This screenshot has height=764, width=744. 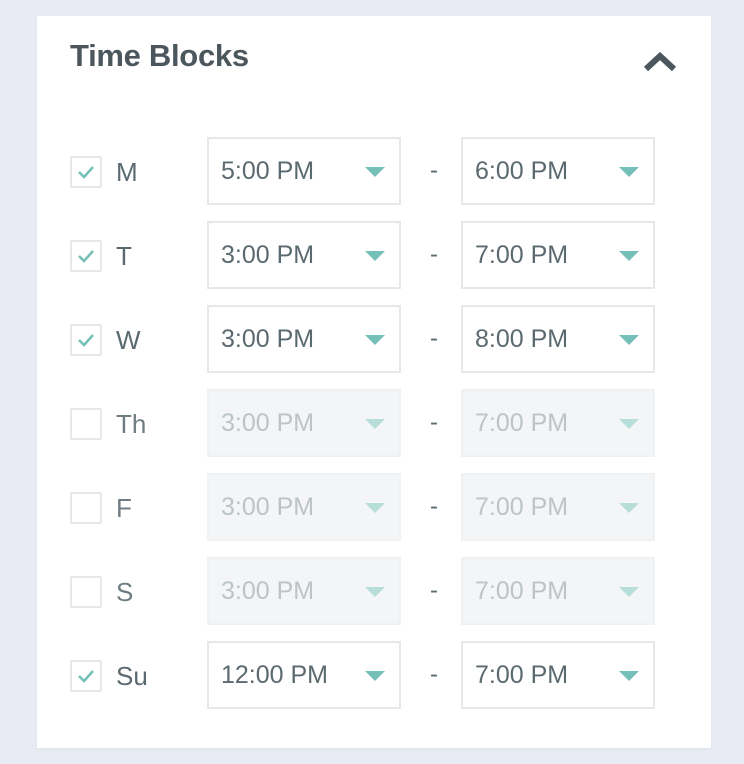 I want to click on time-block-row: F 3:00 PM - 7:00 PM, so click(x=374, y=507).